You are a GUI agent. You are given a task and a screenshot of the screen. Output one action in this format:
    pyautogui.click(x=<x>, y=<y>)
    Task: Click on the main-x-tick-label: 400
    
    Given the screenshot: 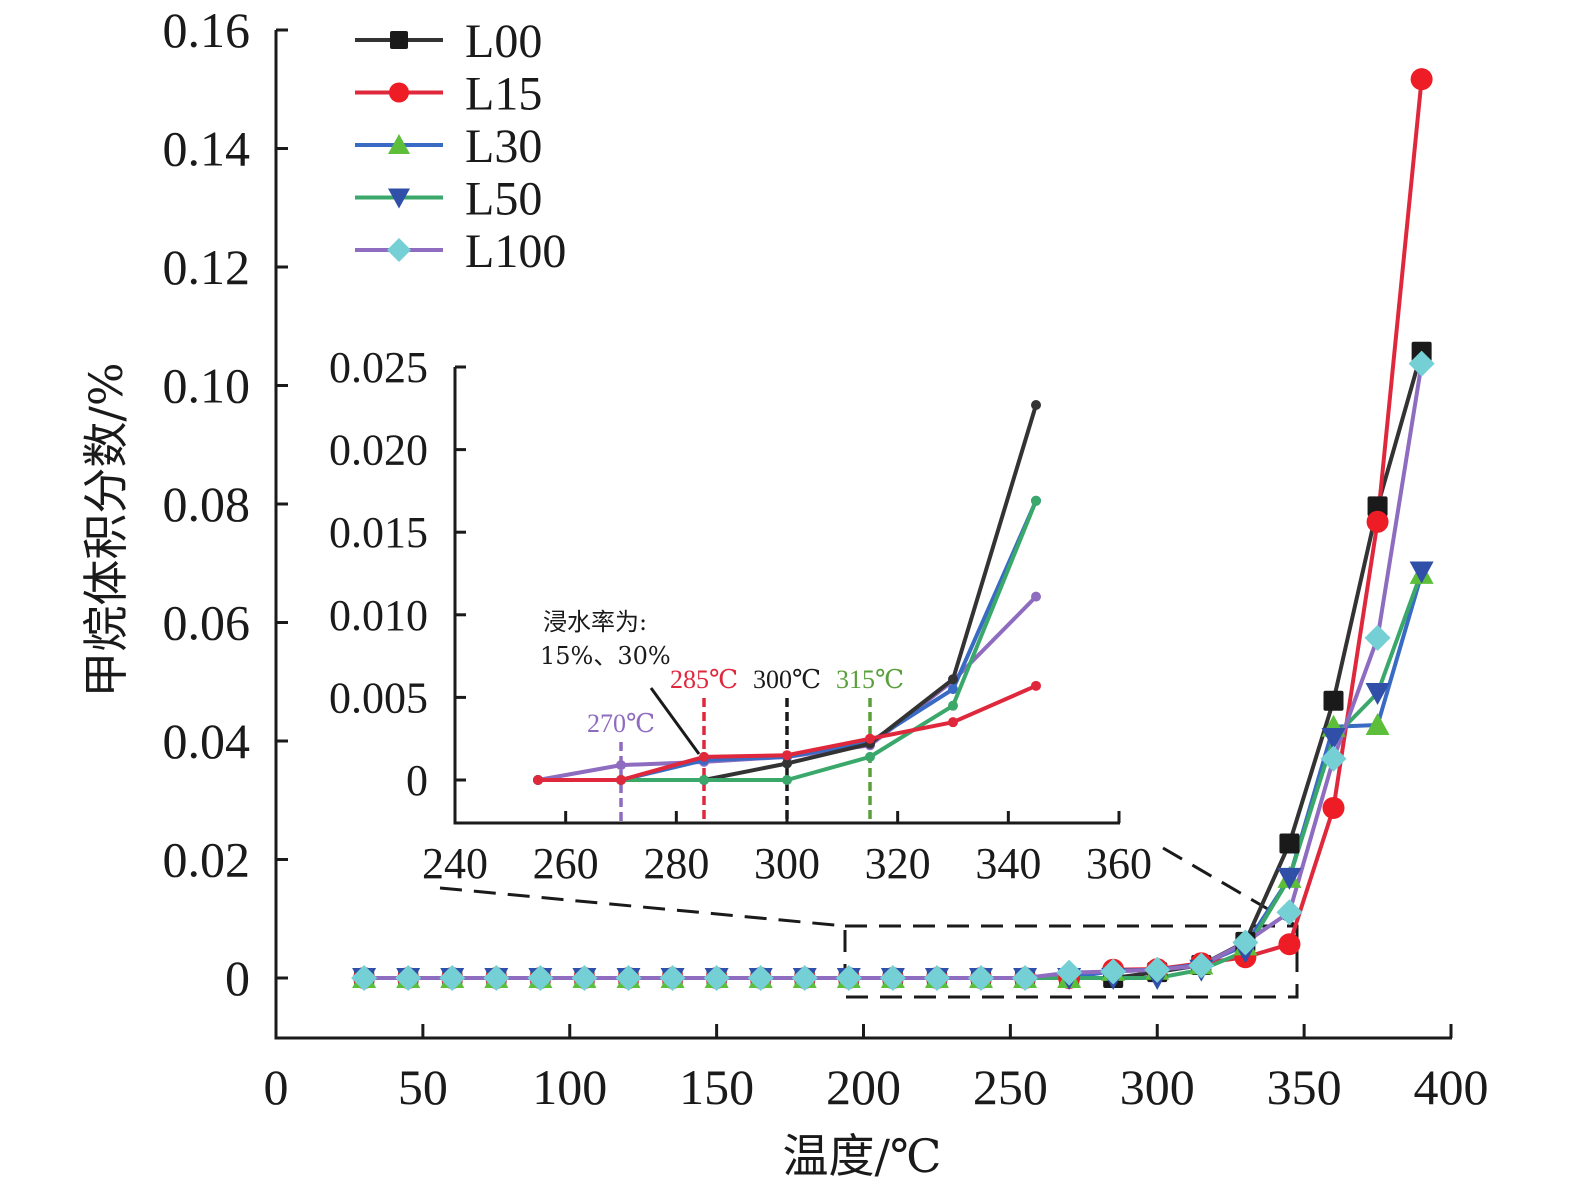 What is the action you would take?
    pyautogui.click(x=1451, y=1087)
    